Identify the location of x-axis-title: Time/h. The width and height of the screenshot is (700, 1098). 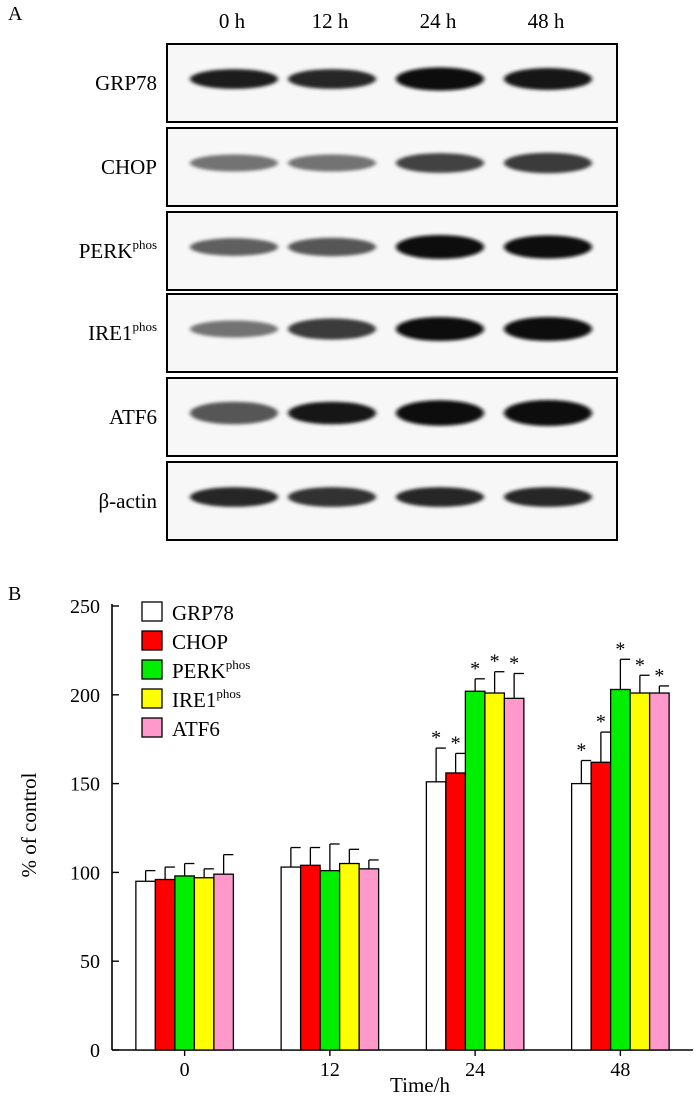
(420, 1085).